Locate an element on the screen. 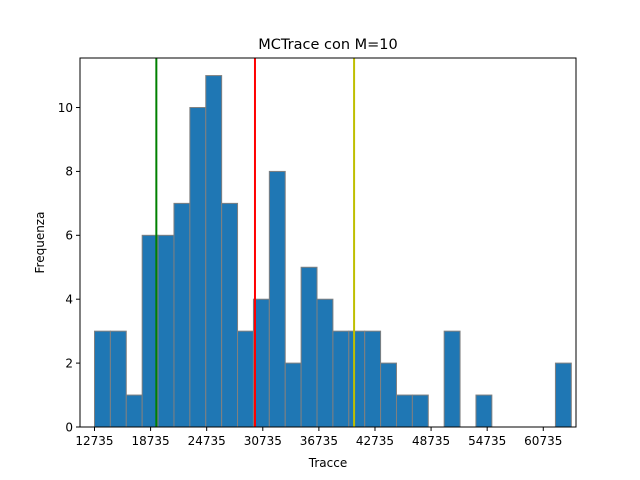 The height and width of the screenshot is (480, 640). chart-title: MCTrace con M=10 is located at coordinates (327, 45).